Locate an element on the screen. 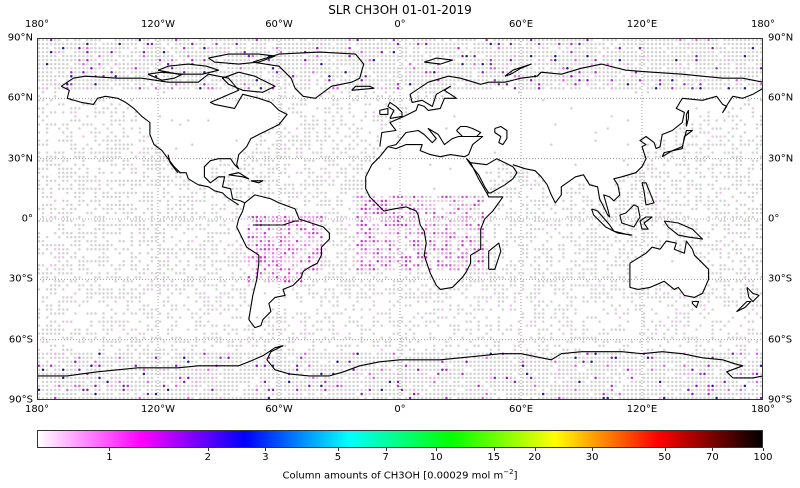 This screenshot has width=800, height=488. colorbar-tick-label: 2 is located at coordinates (208, 457).